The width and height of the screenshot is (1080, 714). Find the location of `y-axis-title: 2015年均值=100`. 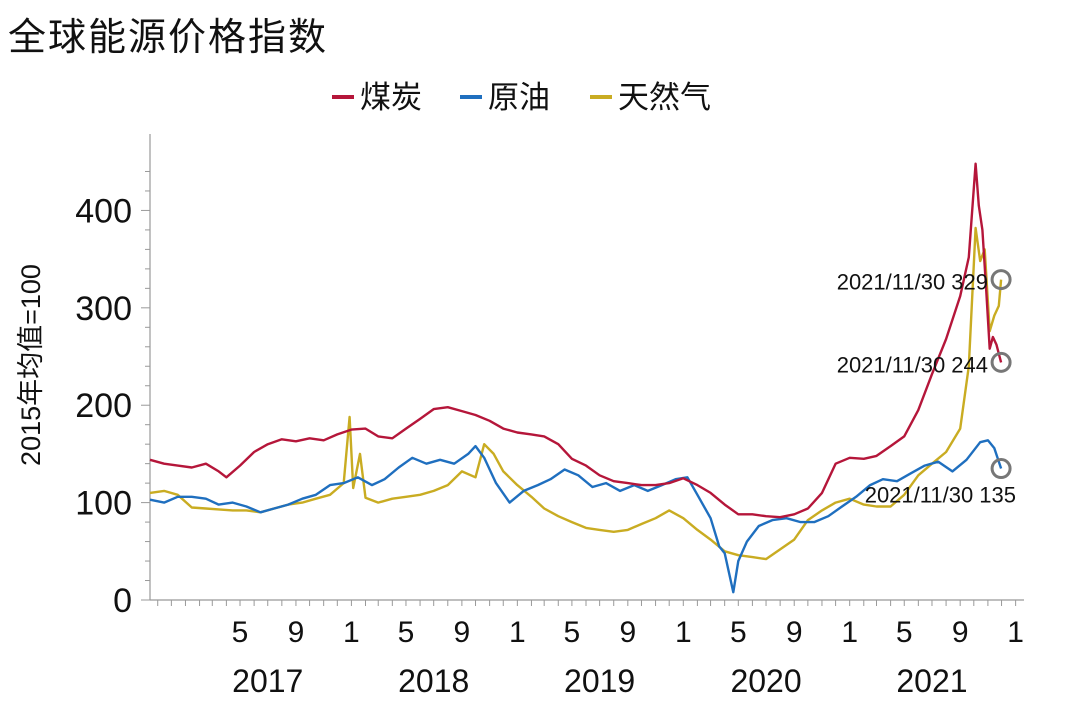

y-axis-title: 2015年均值=100 is located at coordinates (31, 365).